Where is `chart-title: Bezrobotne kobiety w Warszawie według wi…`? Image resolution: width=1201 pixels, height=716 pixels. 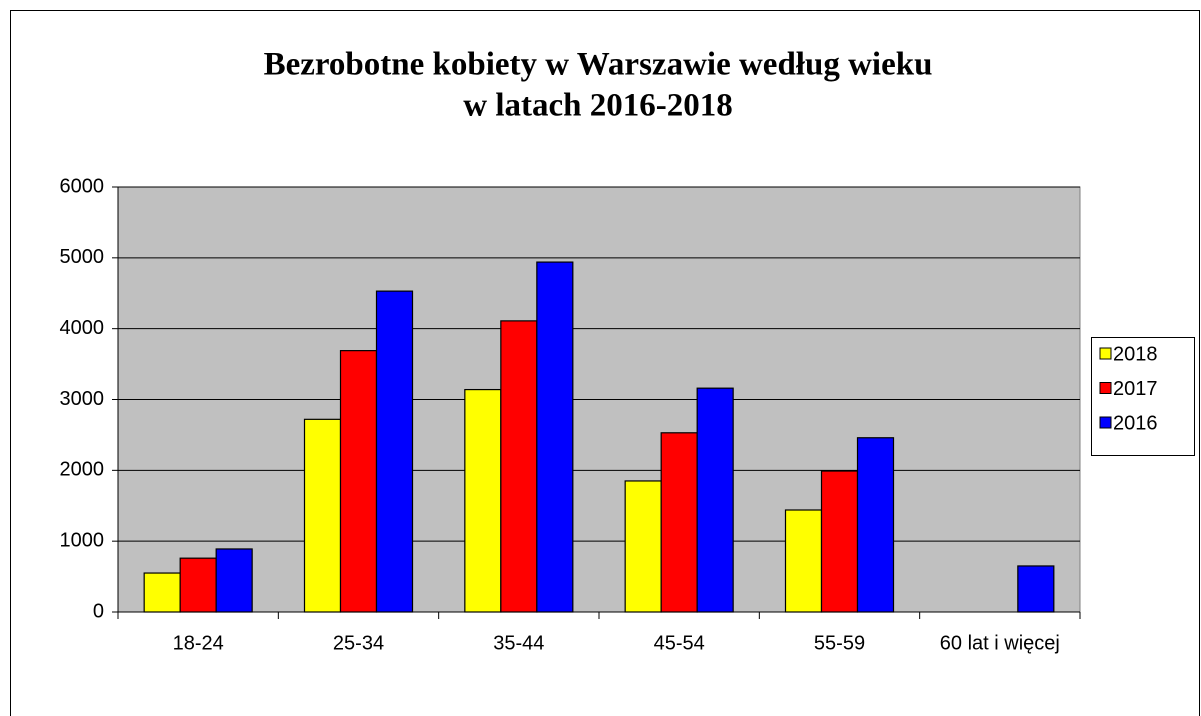
chart-title: Bezrobotne kobiety w Warszawie według wi… is located at coordinates (598, 65).